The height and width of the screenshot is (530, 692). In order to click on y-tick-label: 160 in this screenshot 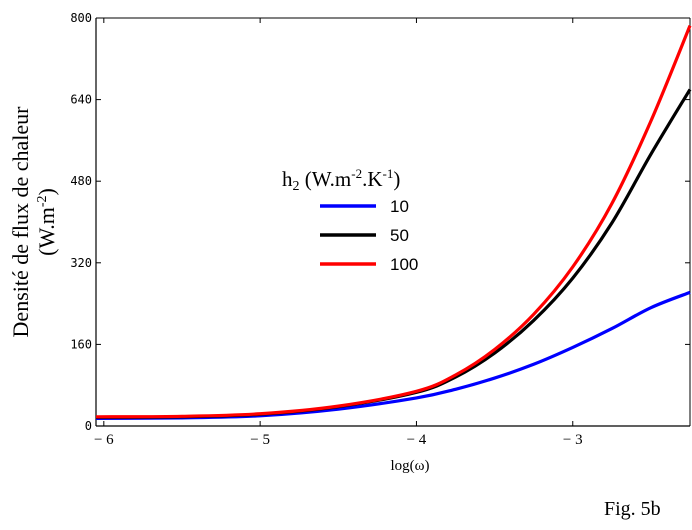, I will do `click(81, 344)`.